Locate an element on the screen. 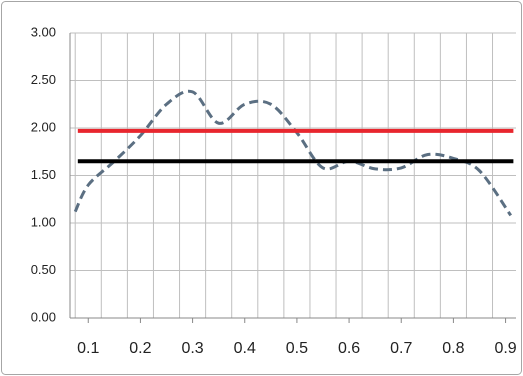 This screenshot has width=523, height=376. x-tick-label: 0.8 is located at coordinates (453, 348).